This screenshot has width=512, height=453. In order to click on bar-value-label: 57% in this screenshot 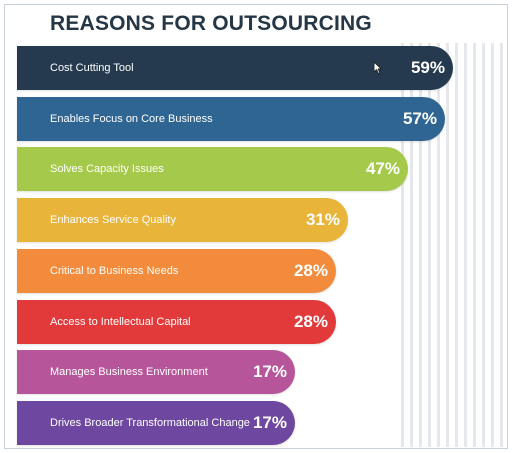, I will do `click(419, 118)`.